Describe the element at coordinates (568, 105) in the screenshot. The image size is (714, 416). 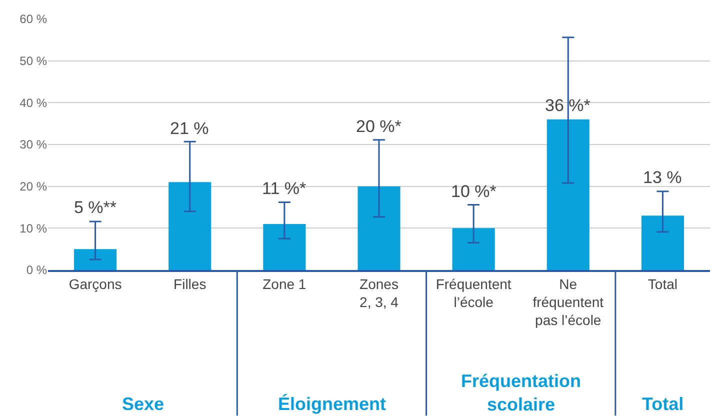
I see `data-label: 36 %*` at that location.